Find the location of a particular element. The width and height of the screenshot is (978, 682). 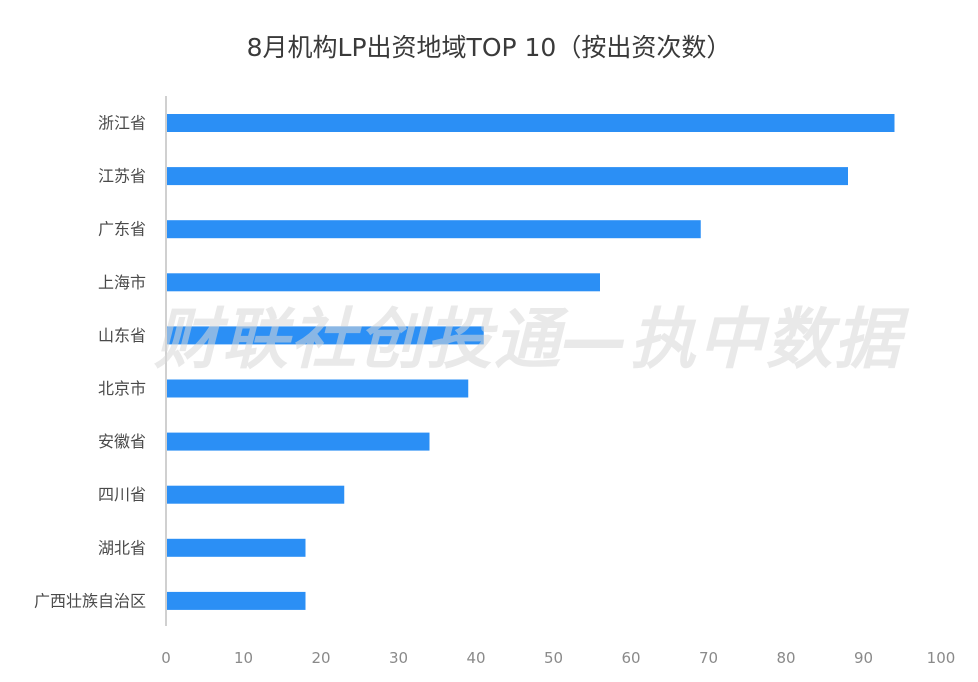

category-label-6: 安徽省 is located at coordinates (122, 441).